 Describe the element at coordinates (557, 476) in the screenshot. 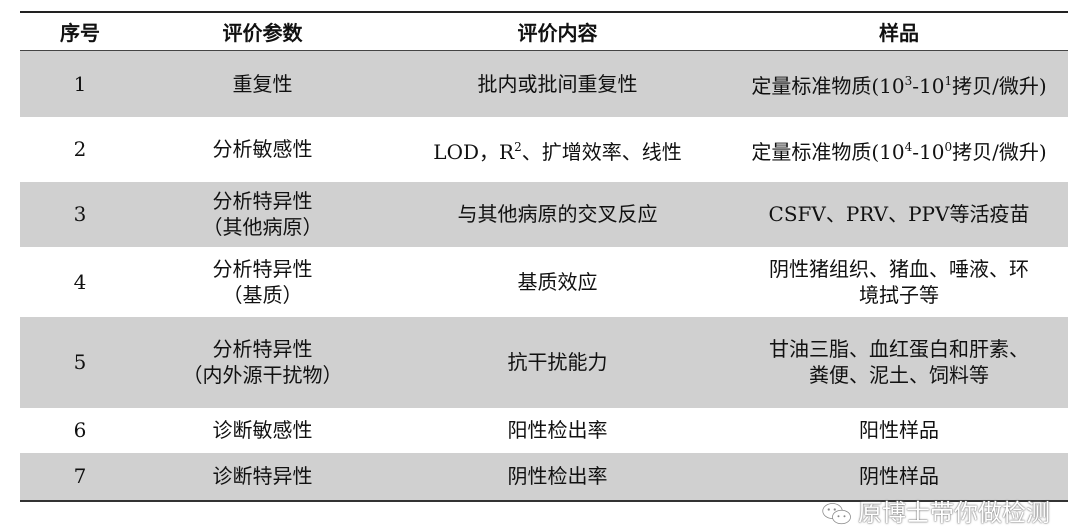

I see `cell-content: 阴性检出率` at that location.